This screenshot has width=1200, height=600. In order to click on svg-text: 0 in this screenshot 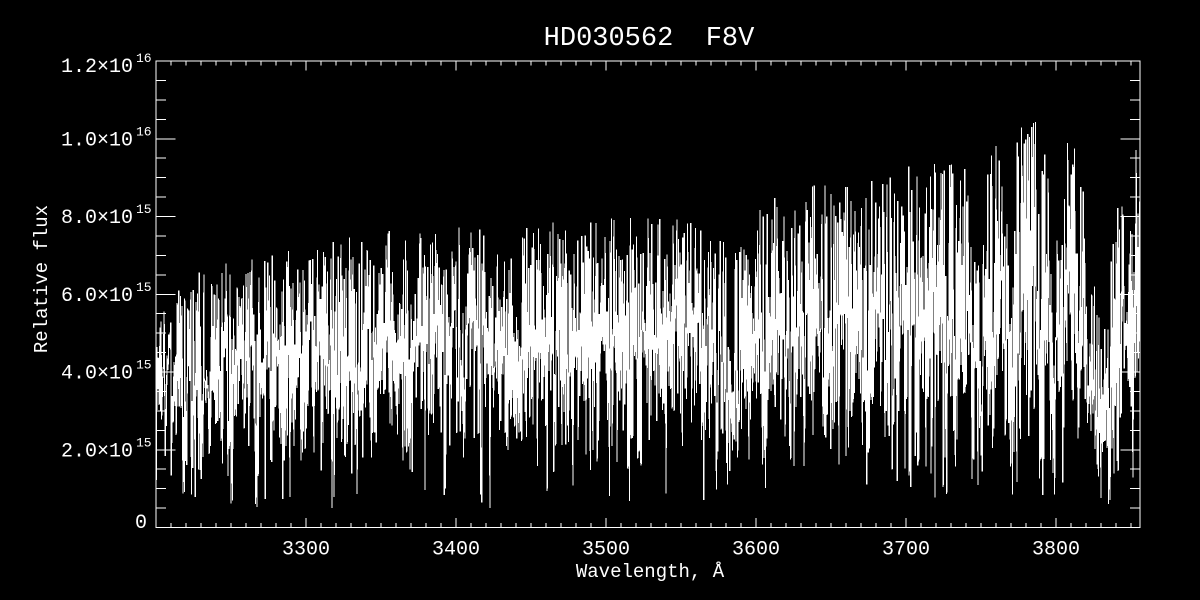, I will do `click(141, 523)`.